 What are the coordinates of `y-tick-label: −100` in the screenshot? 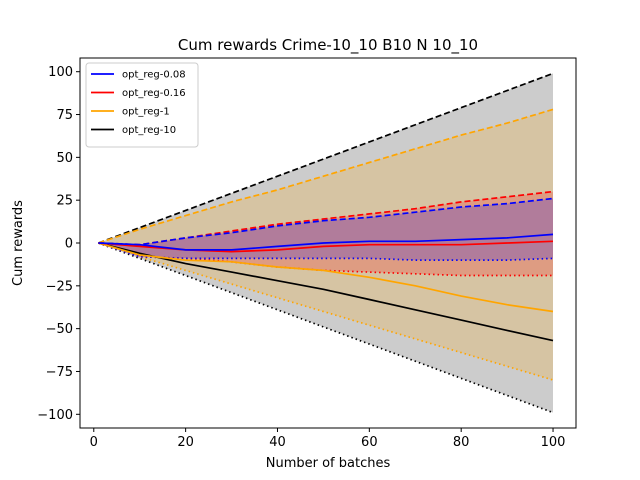 It's located at (55, 415).